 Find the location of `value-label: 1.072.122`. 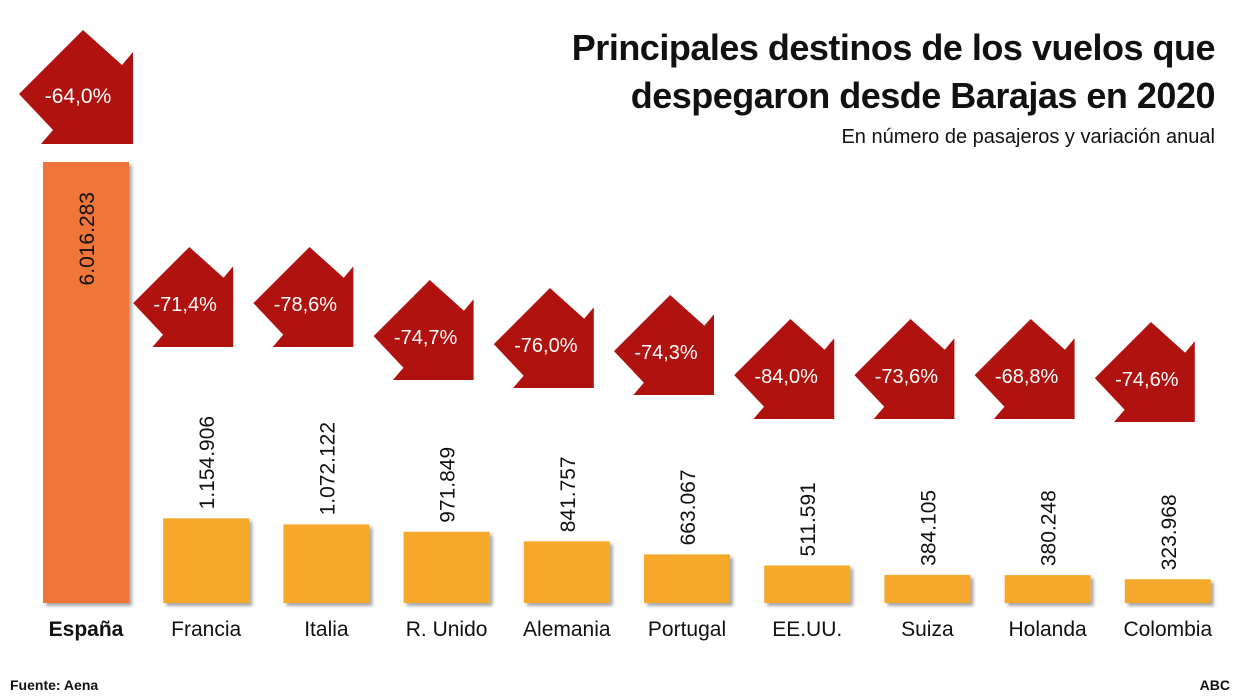

value-label: 1.072.122 is located at coordinates (327, 468).